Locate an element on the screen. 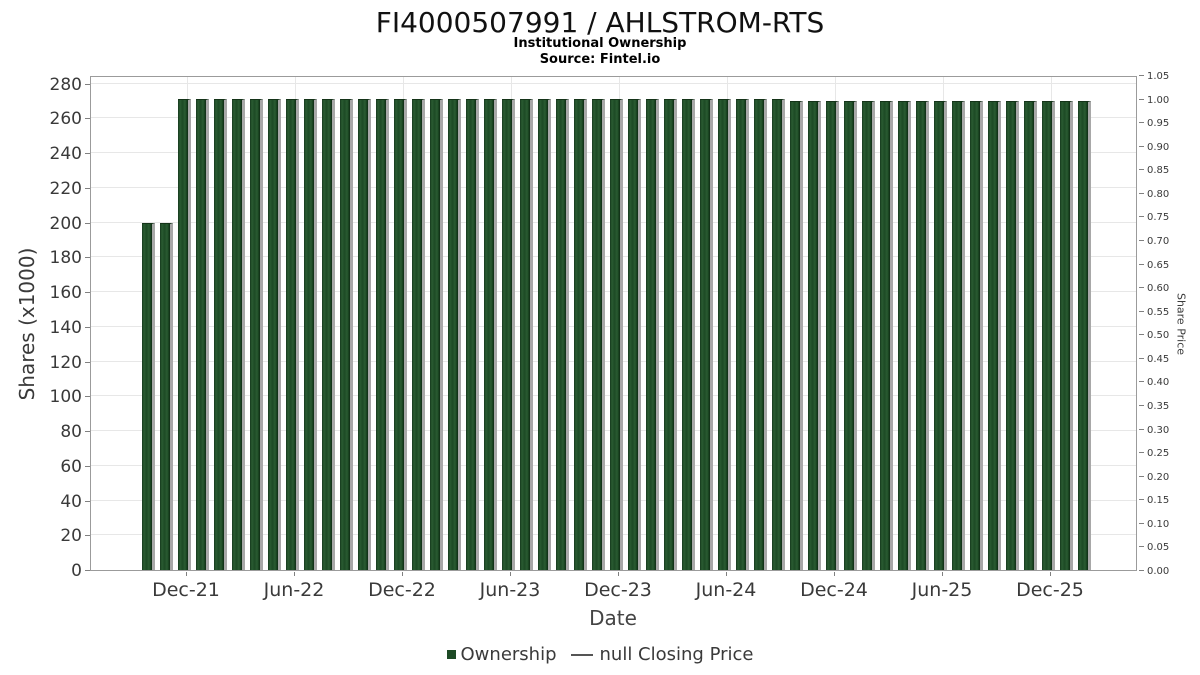  legend-item-closing-price: null Closing Price is located at coordinates (655, 654).